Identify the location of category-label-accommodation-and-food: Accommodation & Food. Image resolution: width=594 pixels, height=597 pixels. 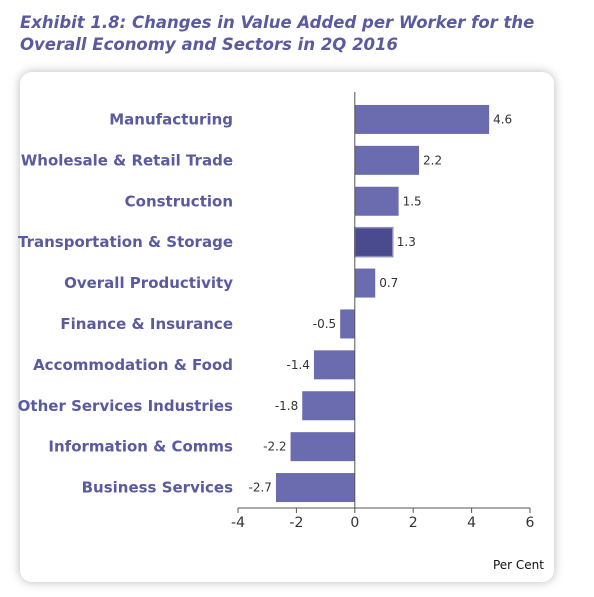
(133, 365).